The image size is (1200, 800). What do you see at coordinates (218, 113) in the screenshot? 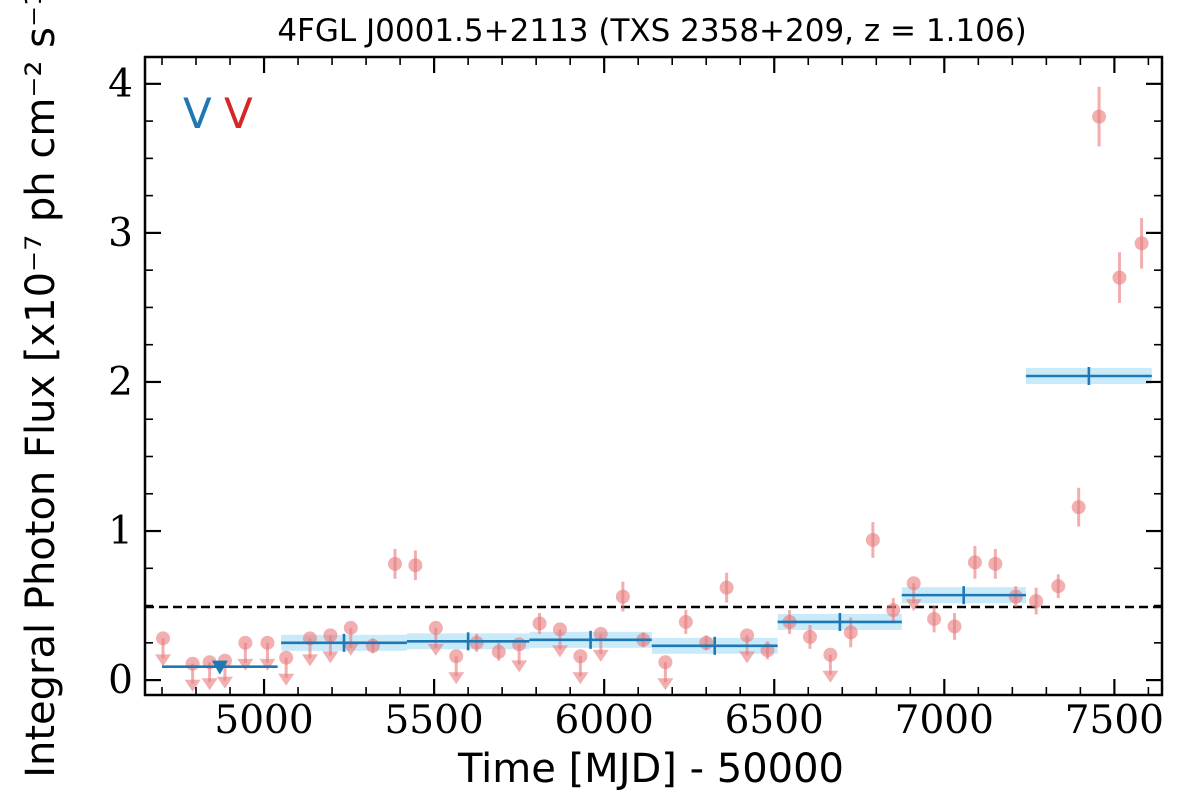
I see `legend: V V` at bounding box center [218, 113].